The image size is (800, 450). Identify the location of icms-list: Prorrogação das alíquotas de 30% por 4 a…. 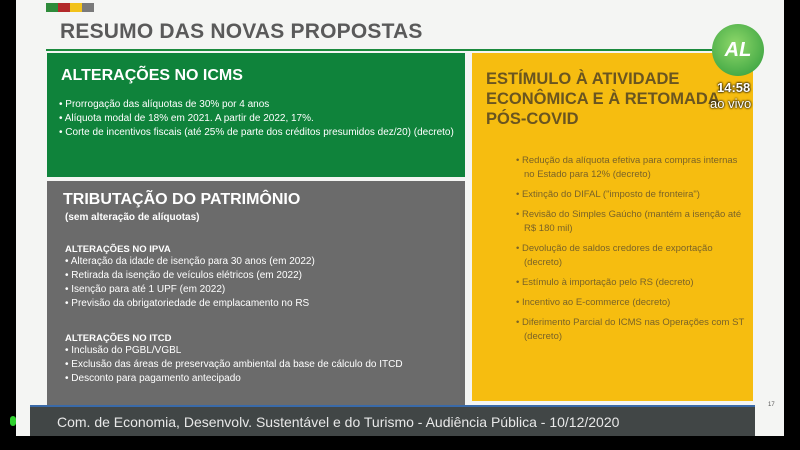
(259, 119).